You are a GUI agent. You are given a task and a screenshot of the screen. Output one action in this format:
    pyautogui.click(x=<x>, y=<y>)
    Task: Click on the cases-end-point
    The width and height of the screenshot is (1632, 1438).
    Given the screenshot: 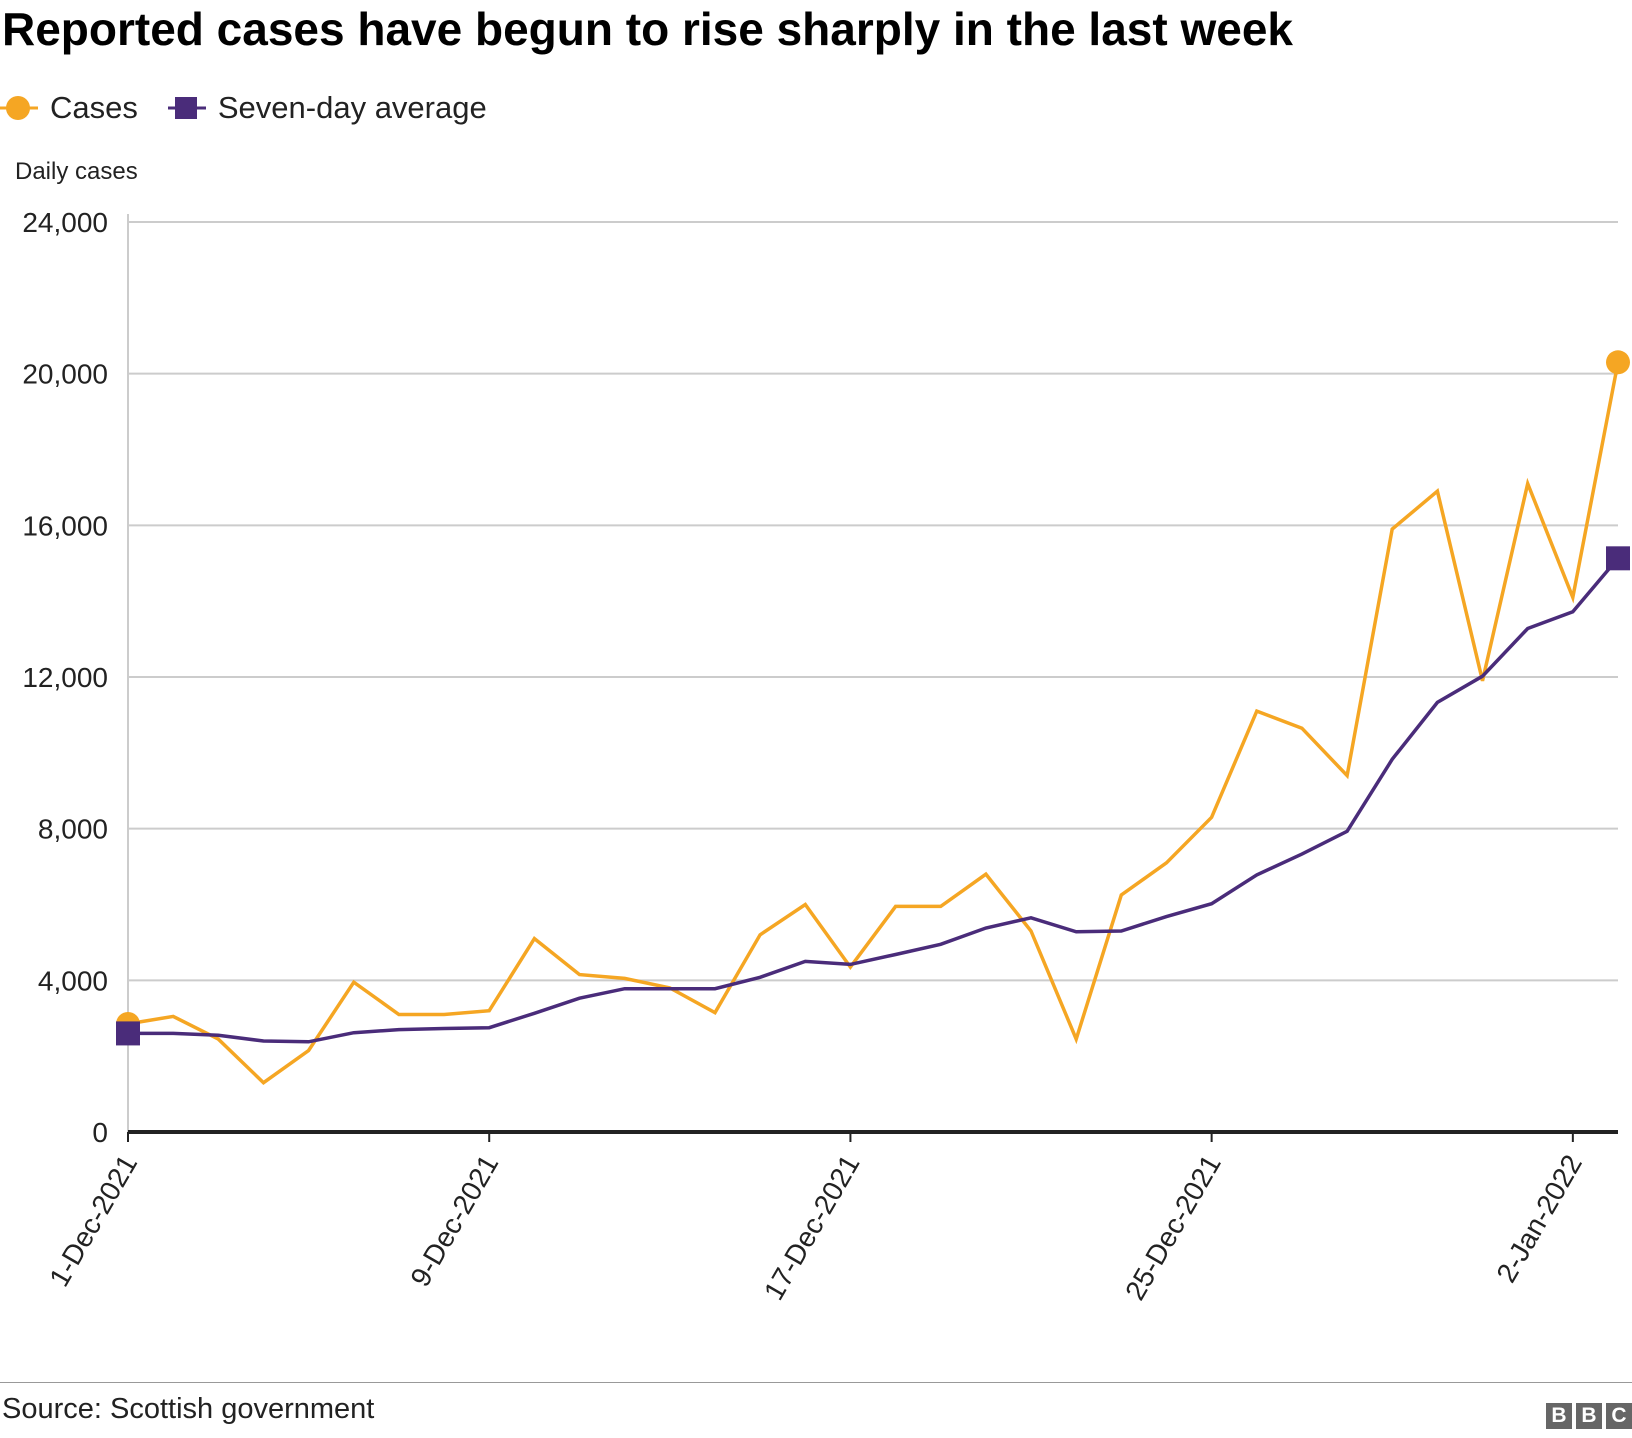 What is the action you would take?
    pyautogui.click(x=1618, y=362)
    